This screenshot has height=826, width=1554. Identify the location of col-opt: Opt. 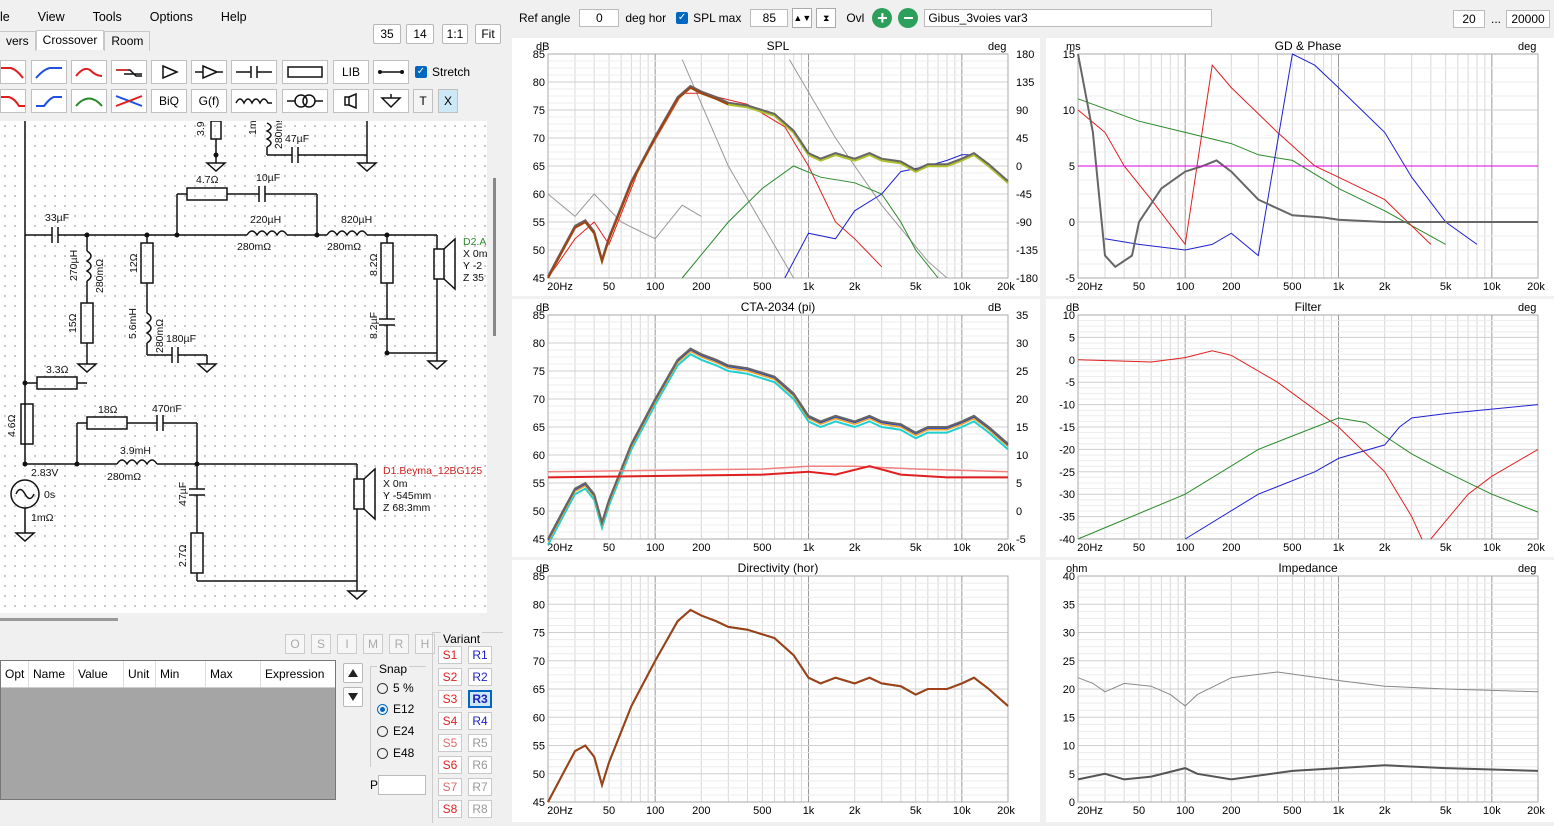
(15, 674).